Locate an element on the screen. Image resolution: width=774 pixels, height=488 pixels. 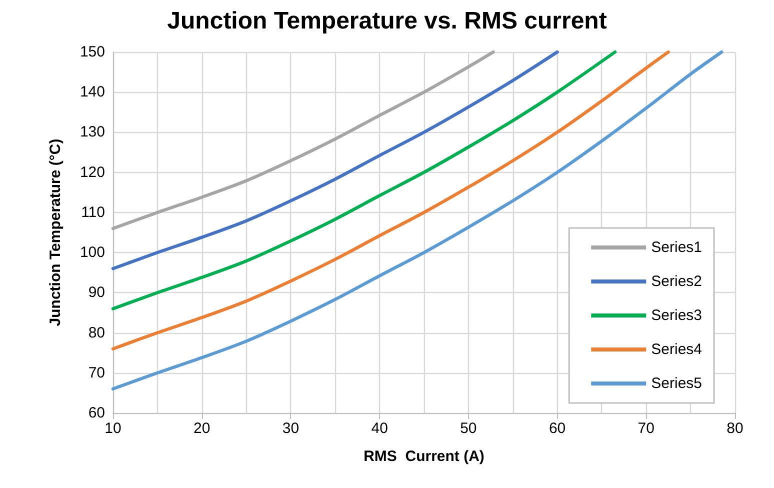
y-tick-label: 140 is located at coordinates (92, 92).